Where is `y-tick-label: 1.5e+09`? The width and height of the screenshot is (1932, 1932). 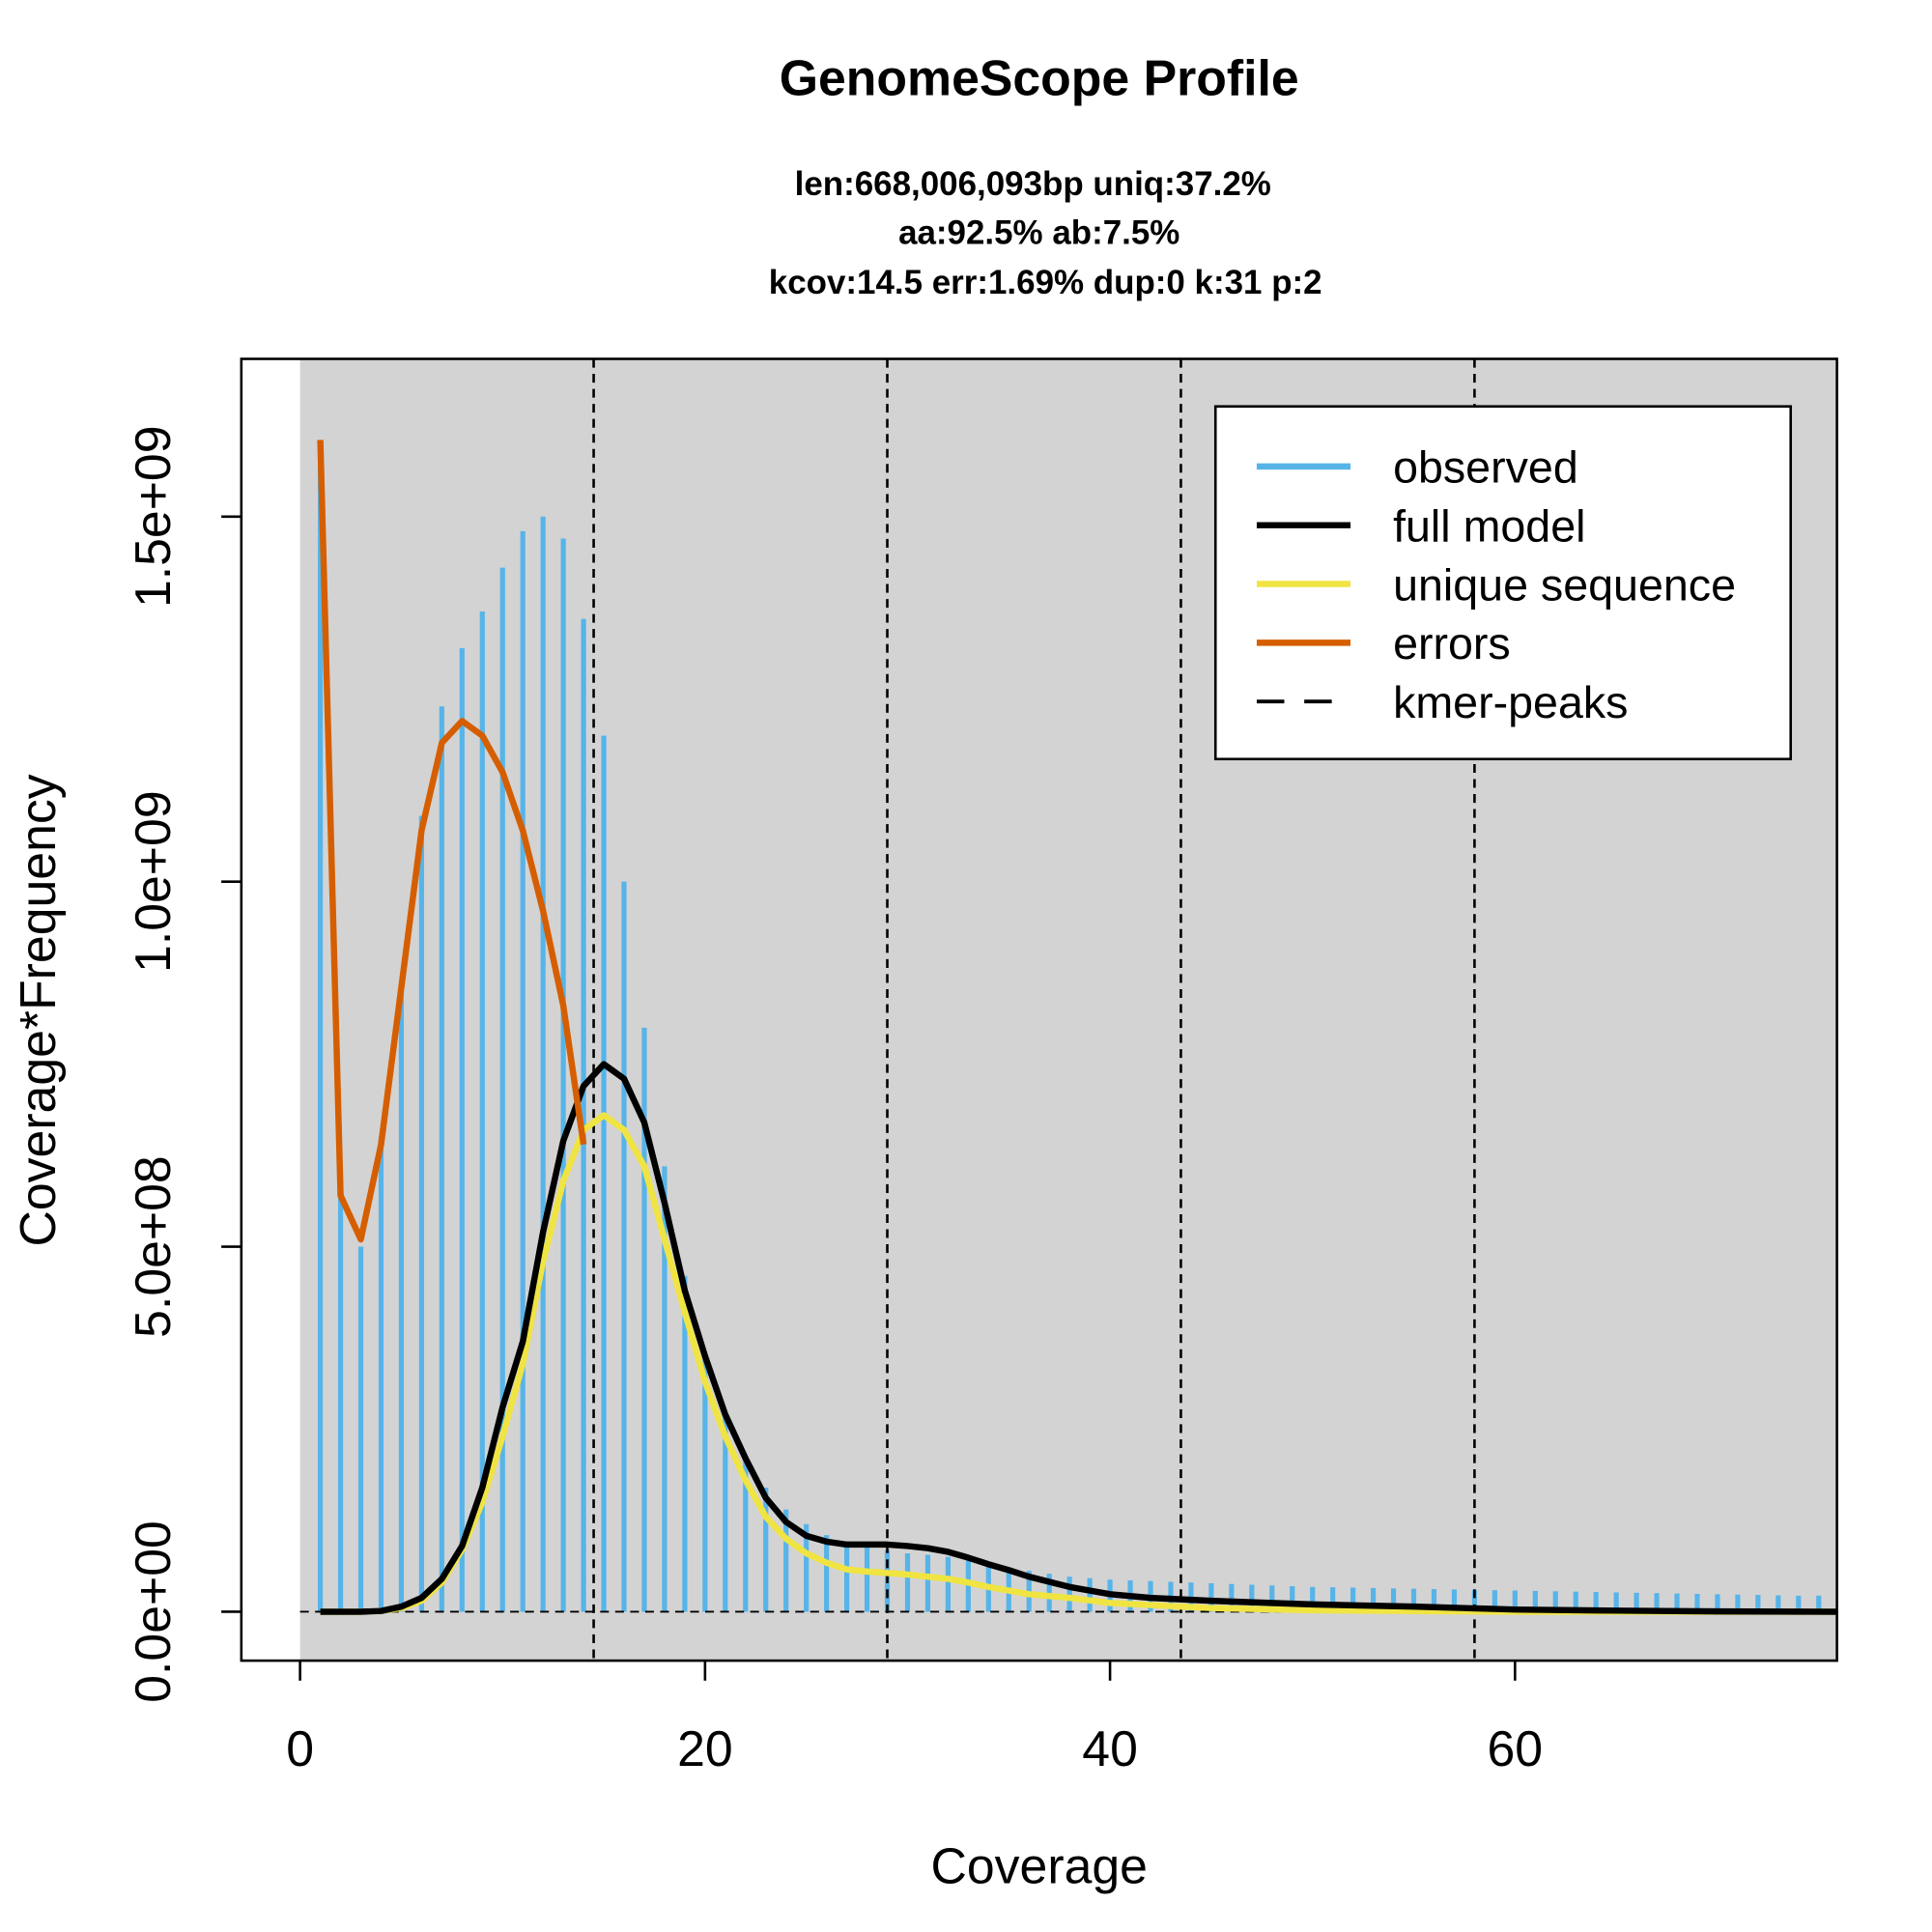 y-tick-label: 1.5e+09 is located at coordinates (153, 516).